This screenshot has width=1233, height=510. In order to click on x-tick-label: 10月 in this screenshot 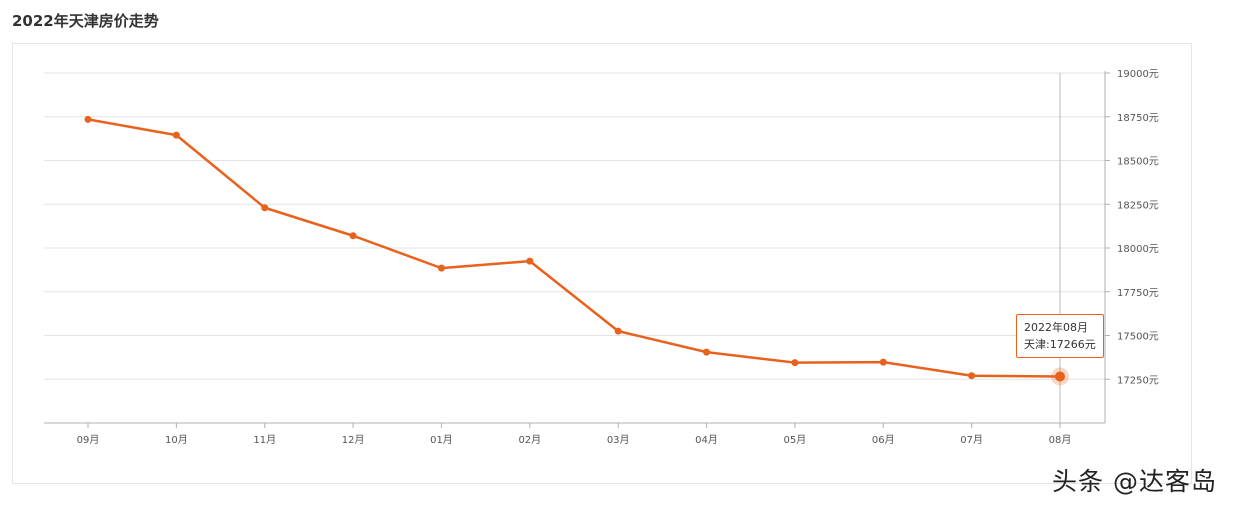, I will do `click(176, 440)`.